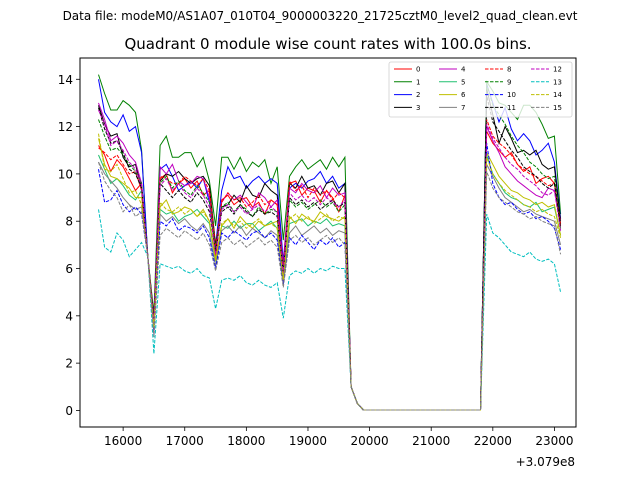 The height and width of the screenshot is (480, 640). What do you see at coordinates (69, 222) in the screenshot?
I see `y-tick-label: 8` at bounding box center [69, 222].